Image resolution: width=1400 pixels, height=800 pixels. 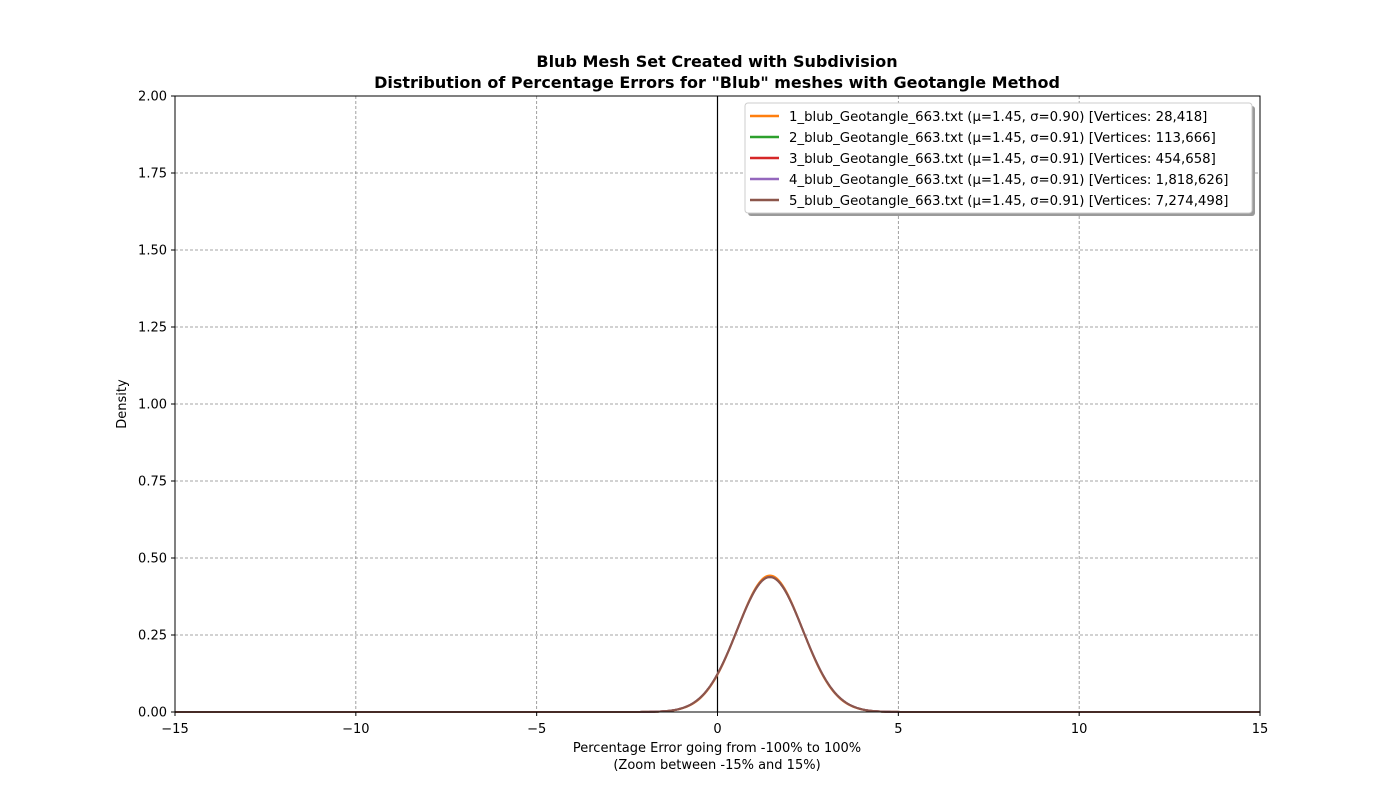 What do you see at coordinates (152, 482) in the screenshot?
I see `y-tick-label: 0.75` at bounding box center [152, 482].